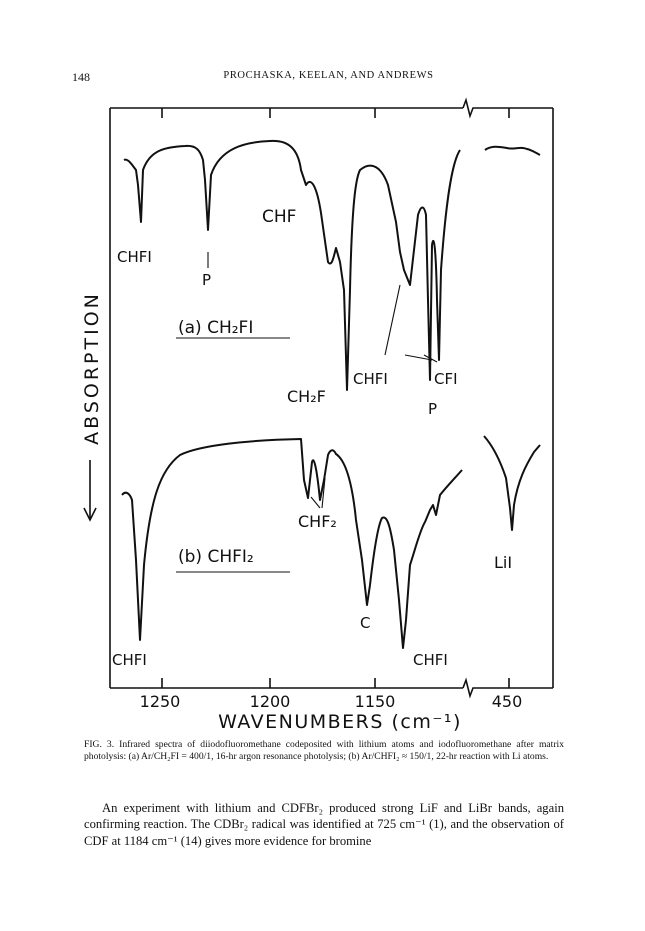  Describe the element at coordinates (279, 217) in the screenshot. I see `band-label: CHF` at that location.